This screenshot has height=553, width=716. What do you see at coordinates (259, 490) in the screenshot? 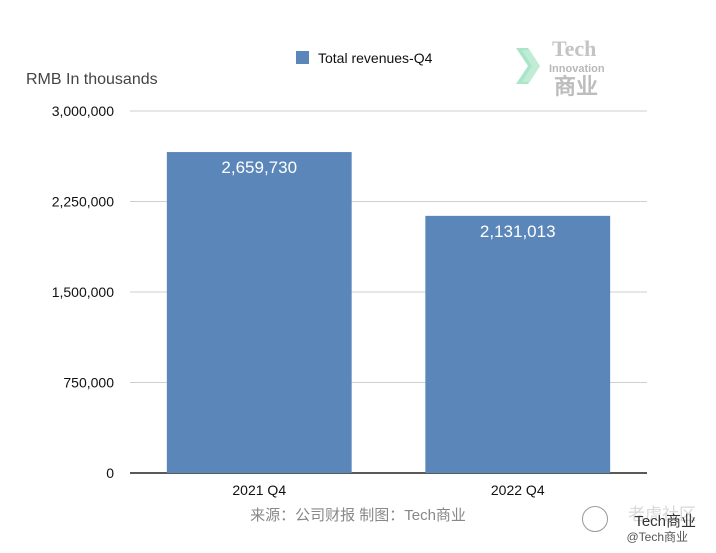
I see `x-tick-label: 2021 Q4` at bounding box center [259, 490].